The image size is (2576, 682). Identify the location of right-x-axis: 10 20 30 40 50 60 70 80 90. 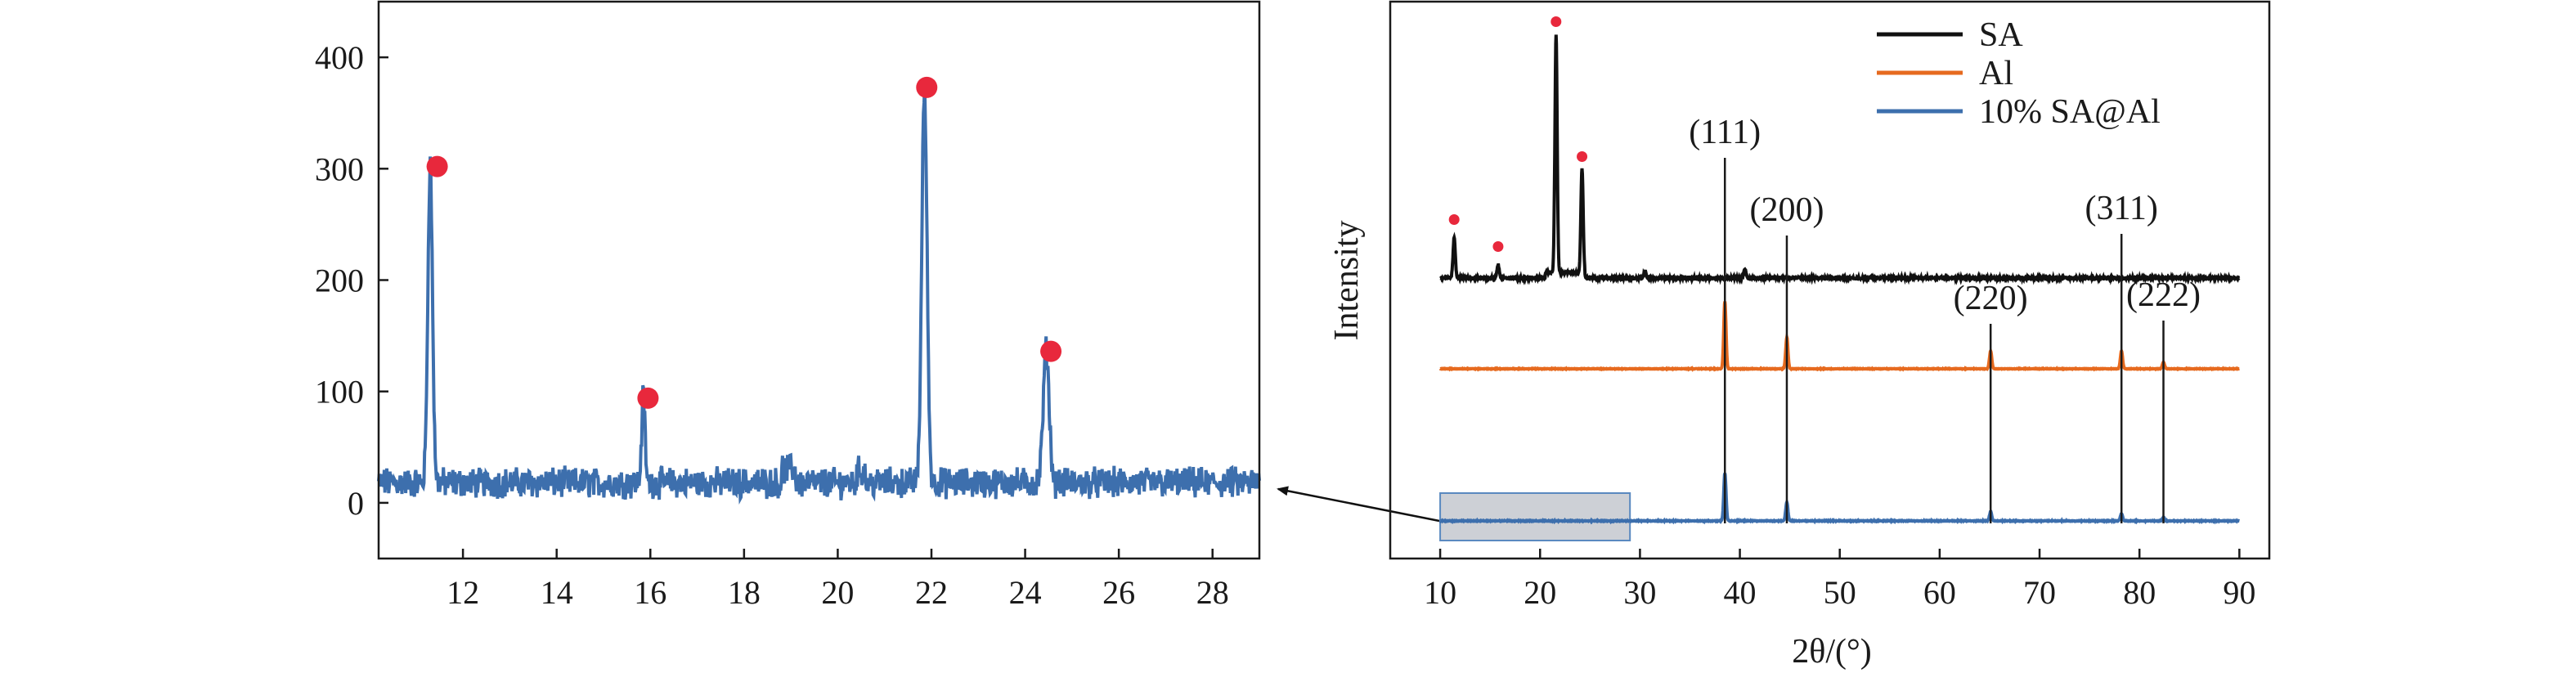
(1839, 580).